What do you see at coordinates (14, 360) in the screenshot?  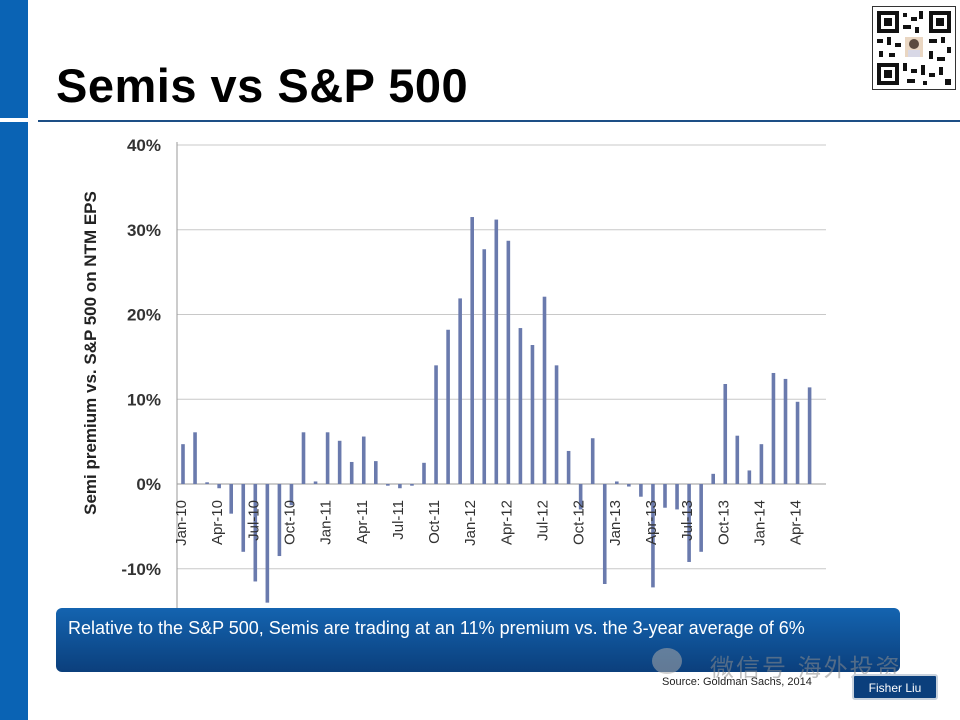 I see `left-accent-bar` at bounding box center [14, 360].